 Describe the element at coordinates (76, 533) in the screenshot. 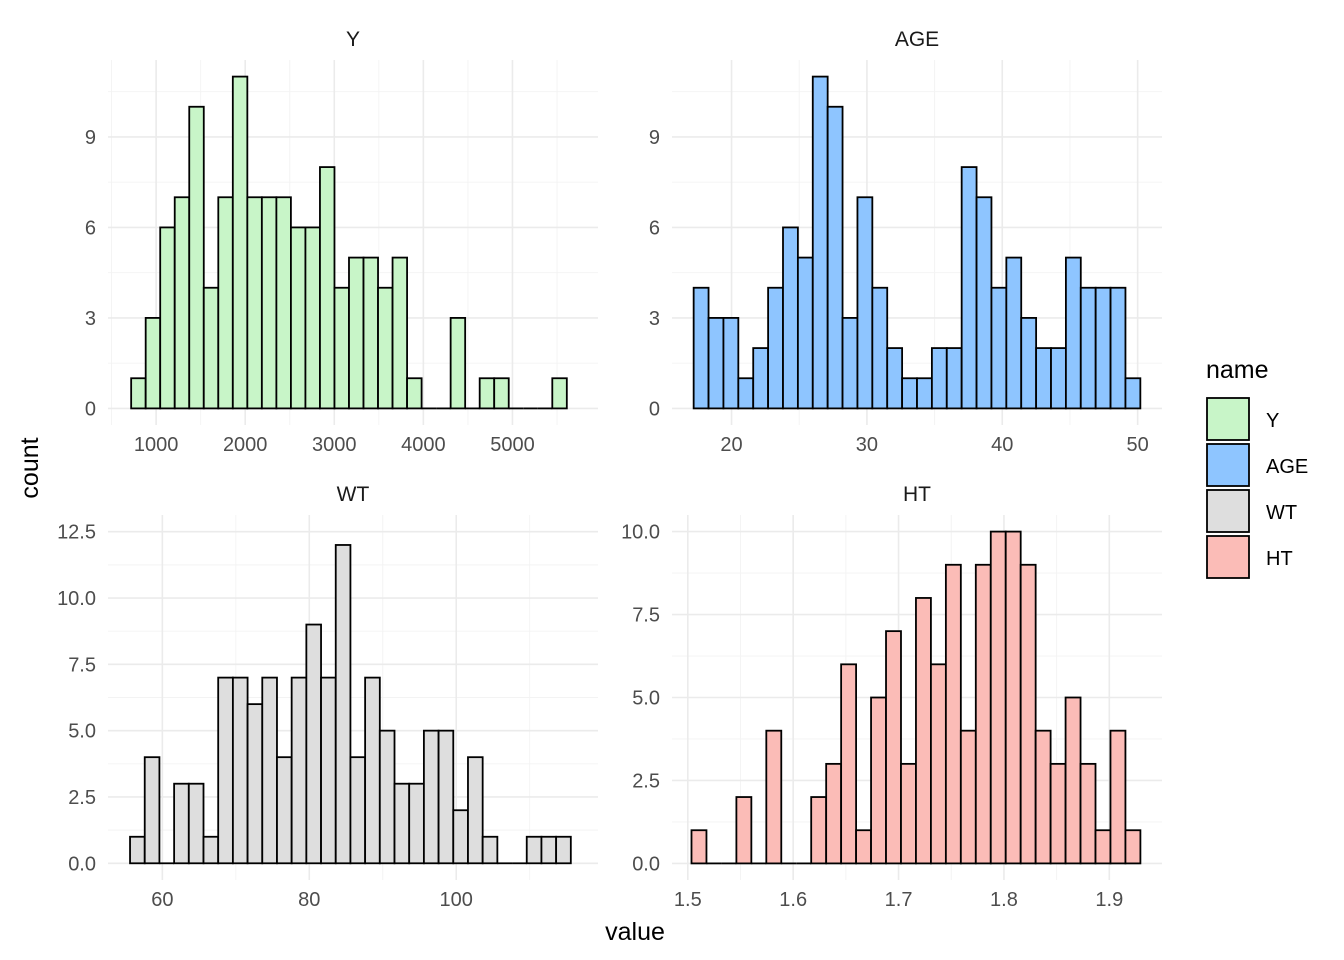

I see `y-tick-label: 12.5` at that location.